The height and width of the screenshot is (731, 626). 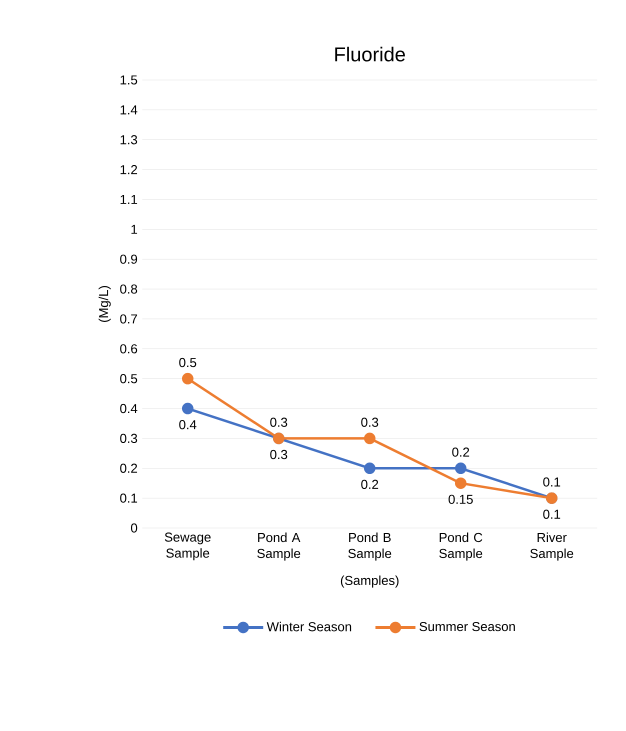 I want to click on data-label: 0.15, so click(x=460, y=499).